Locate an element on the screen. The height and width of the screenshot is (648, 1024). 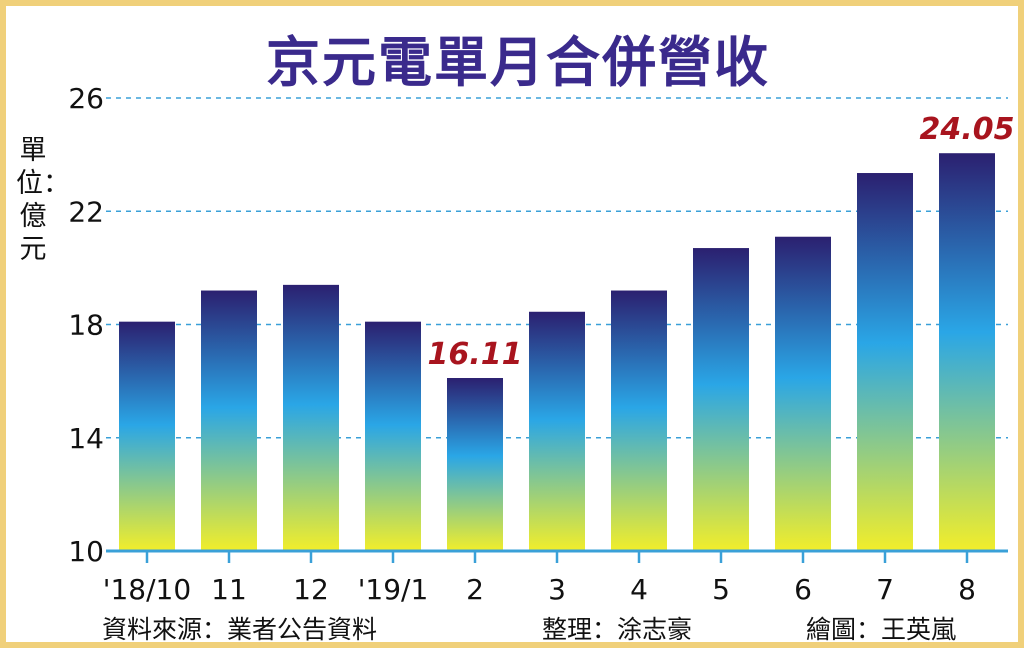
x-axis is located at coordinates (557, 556).